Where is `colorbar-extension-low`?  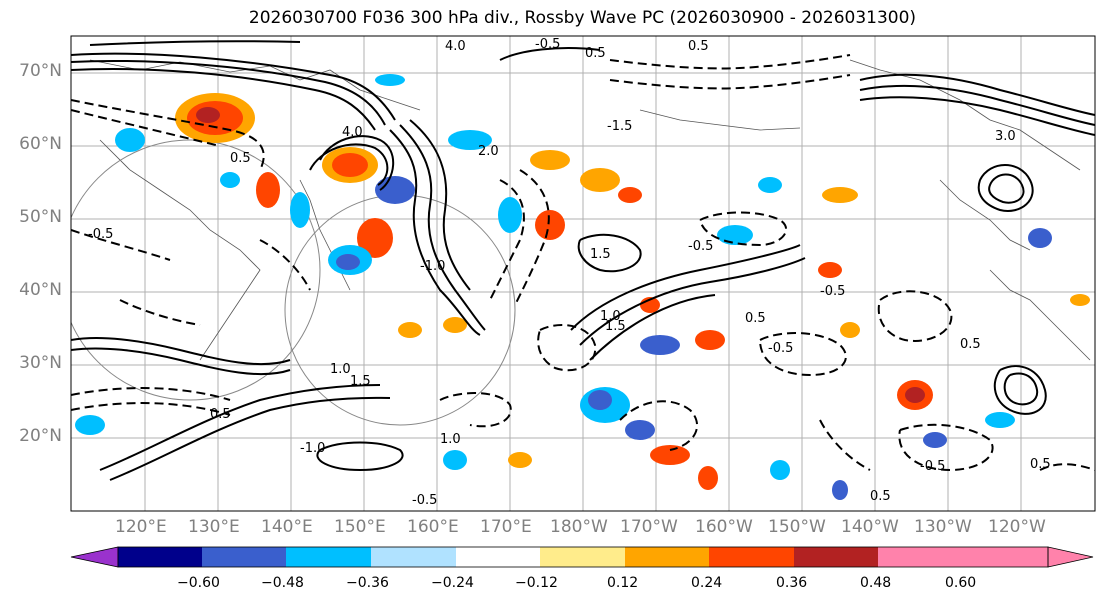 colorbar-extension-low is located at coordinates (94, 557).